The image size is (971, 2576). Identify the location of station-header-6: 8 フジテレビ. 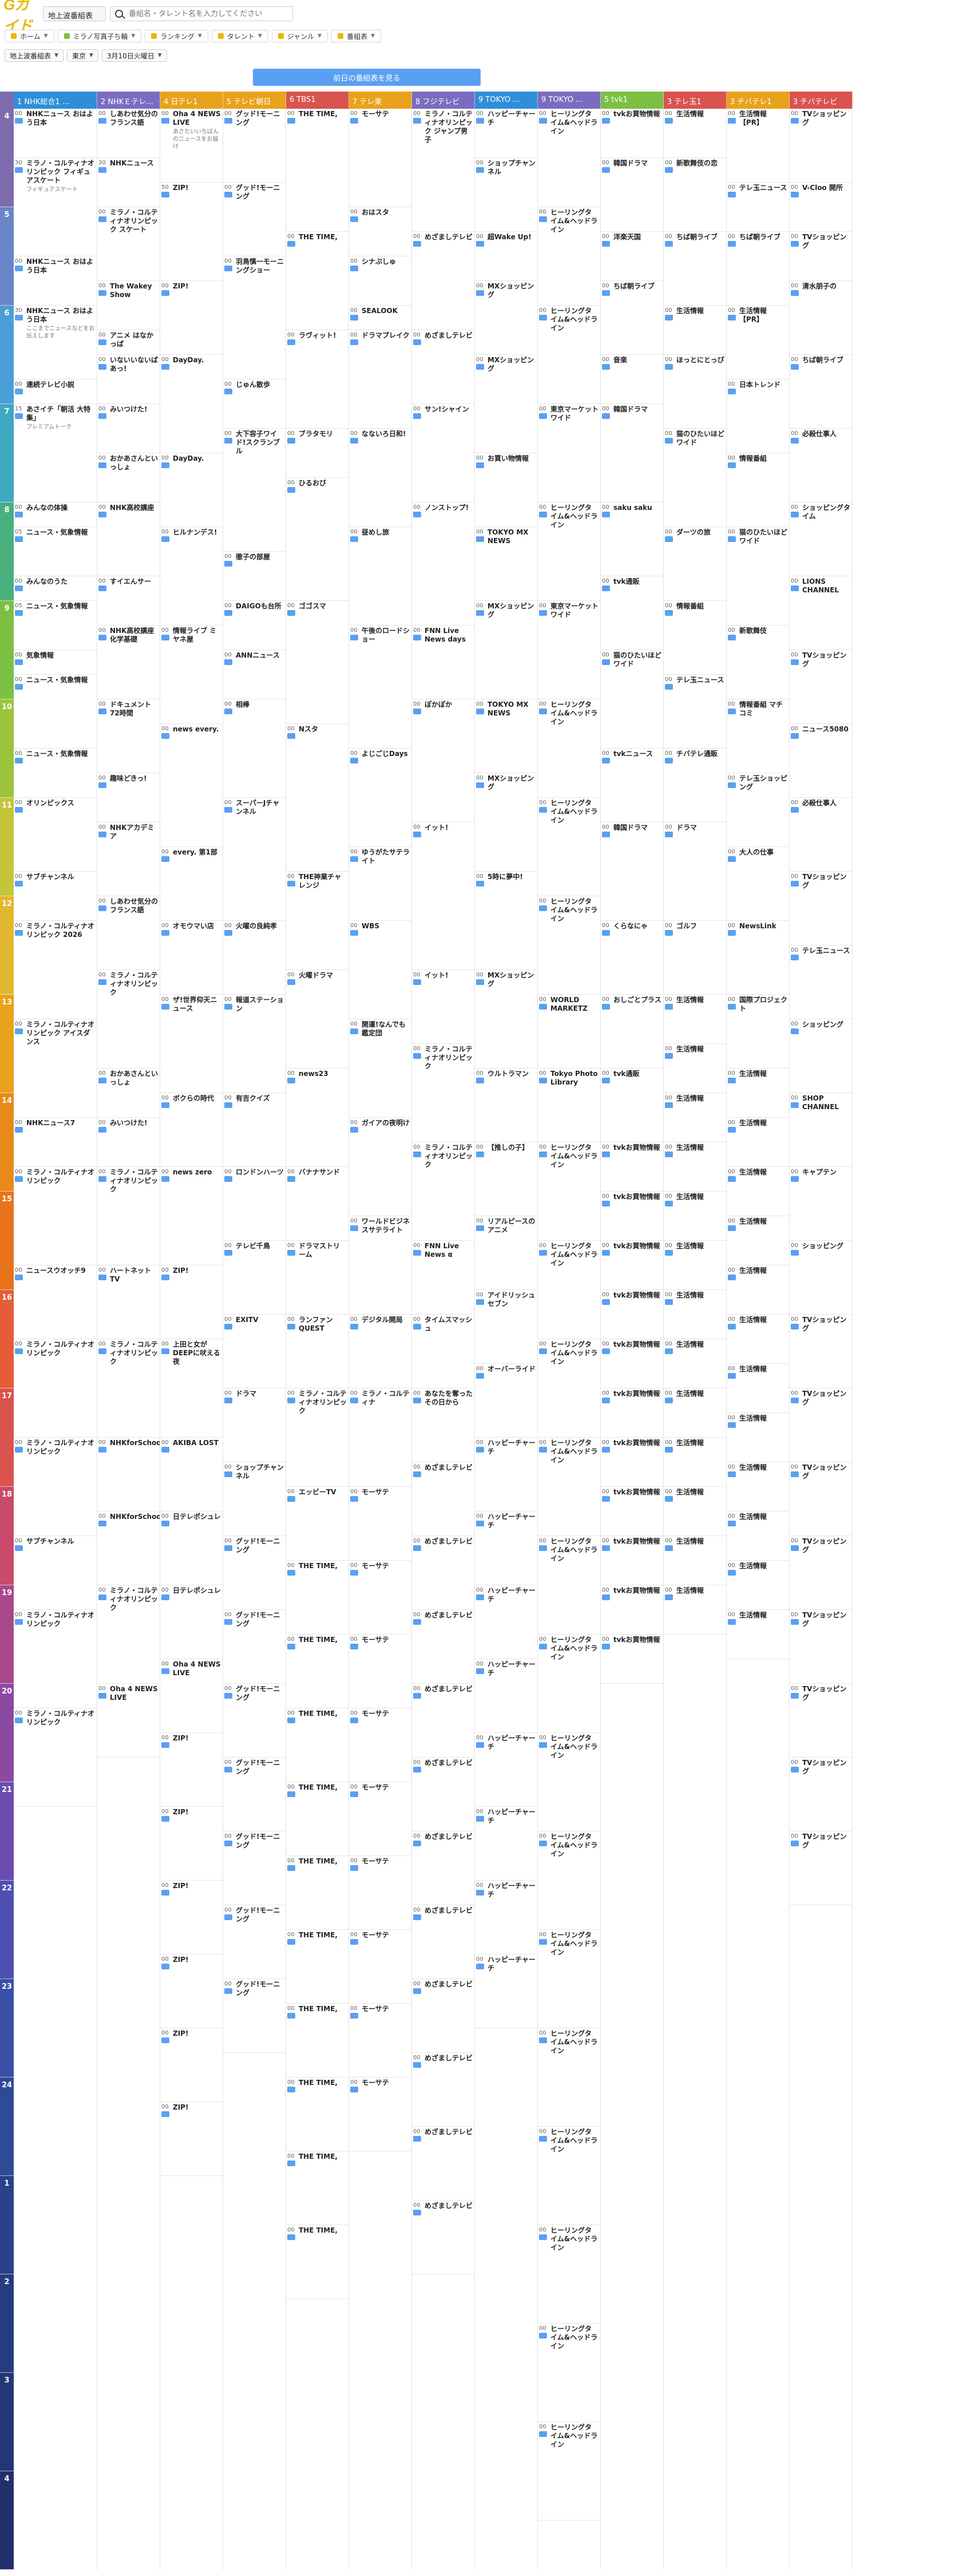
(443, 100).